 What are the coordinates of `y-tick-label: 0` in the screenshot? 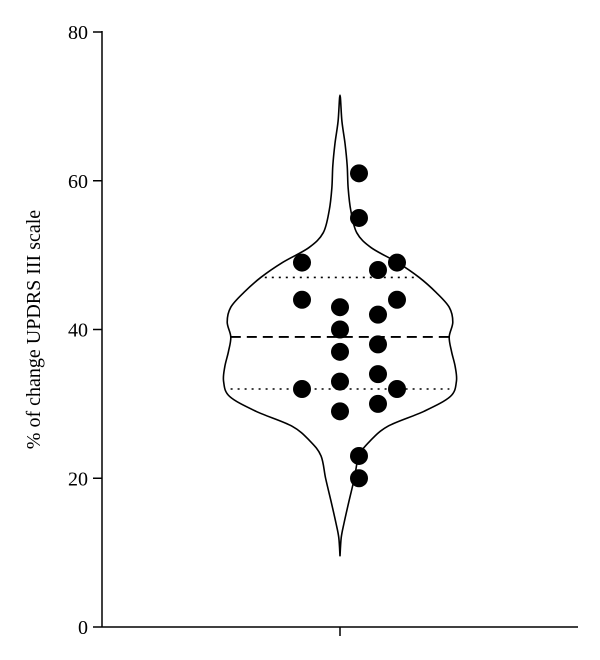 It's located at (83, 628).